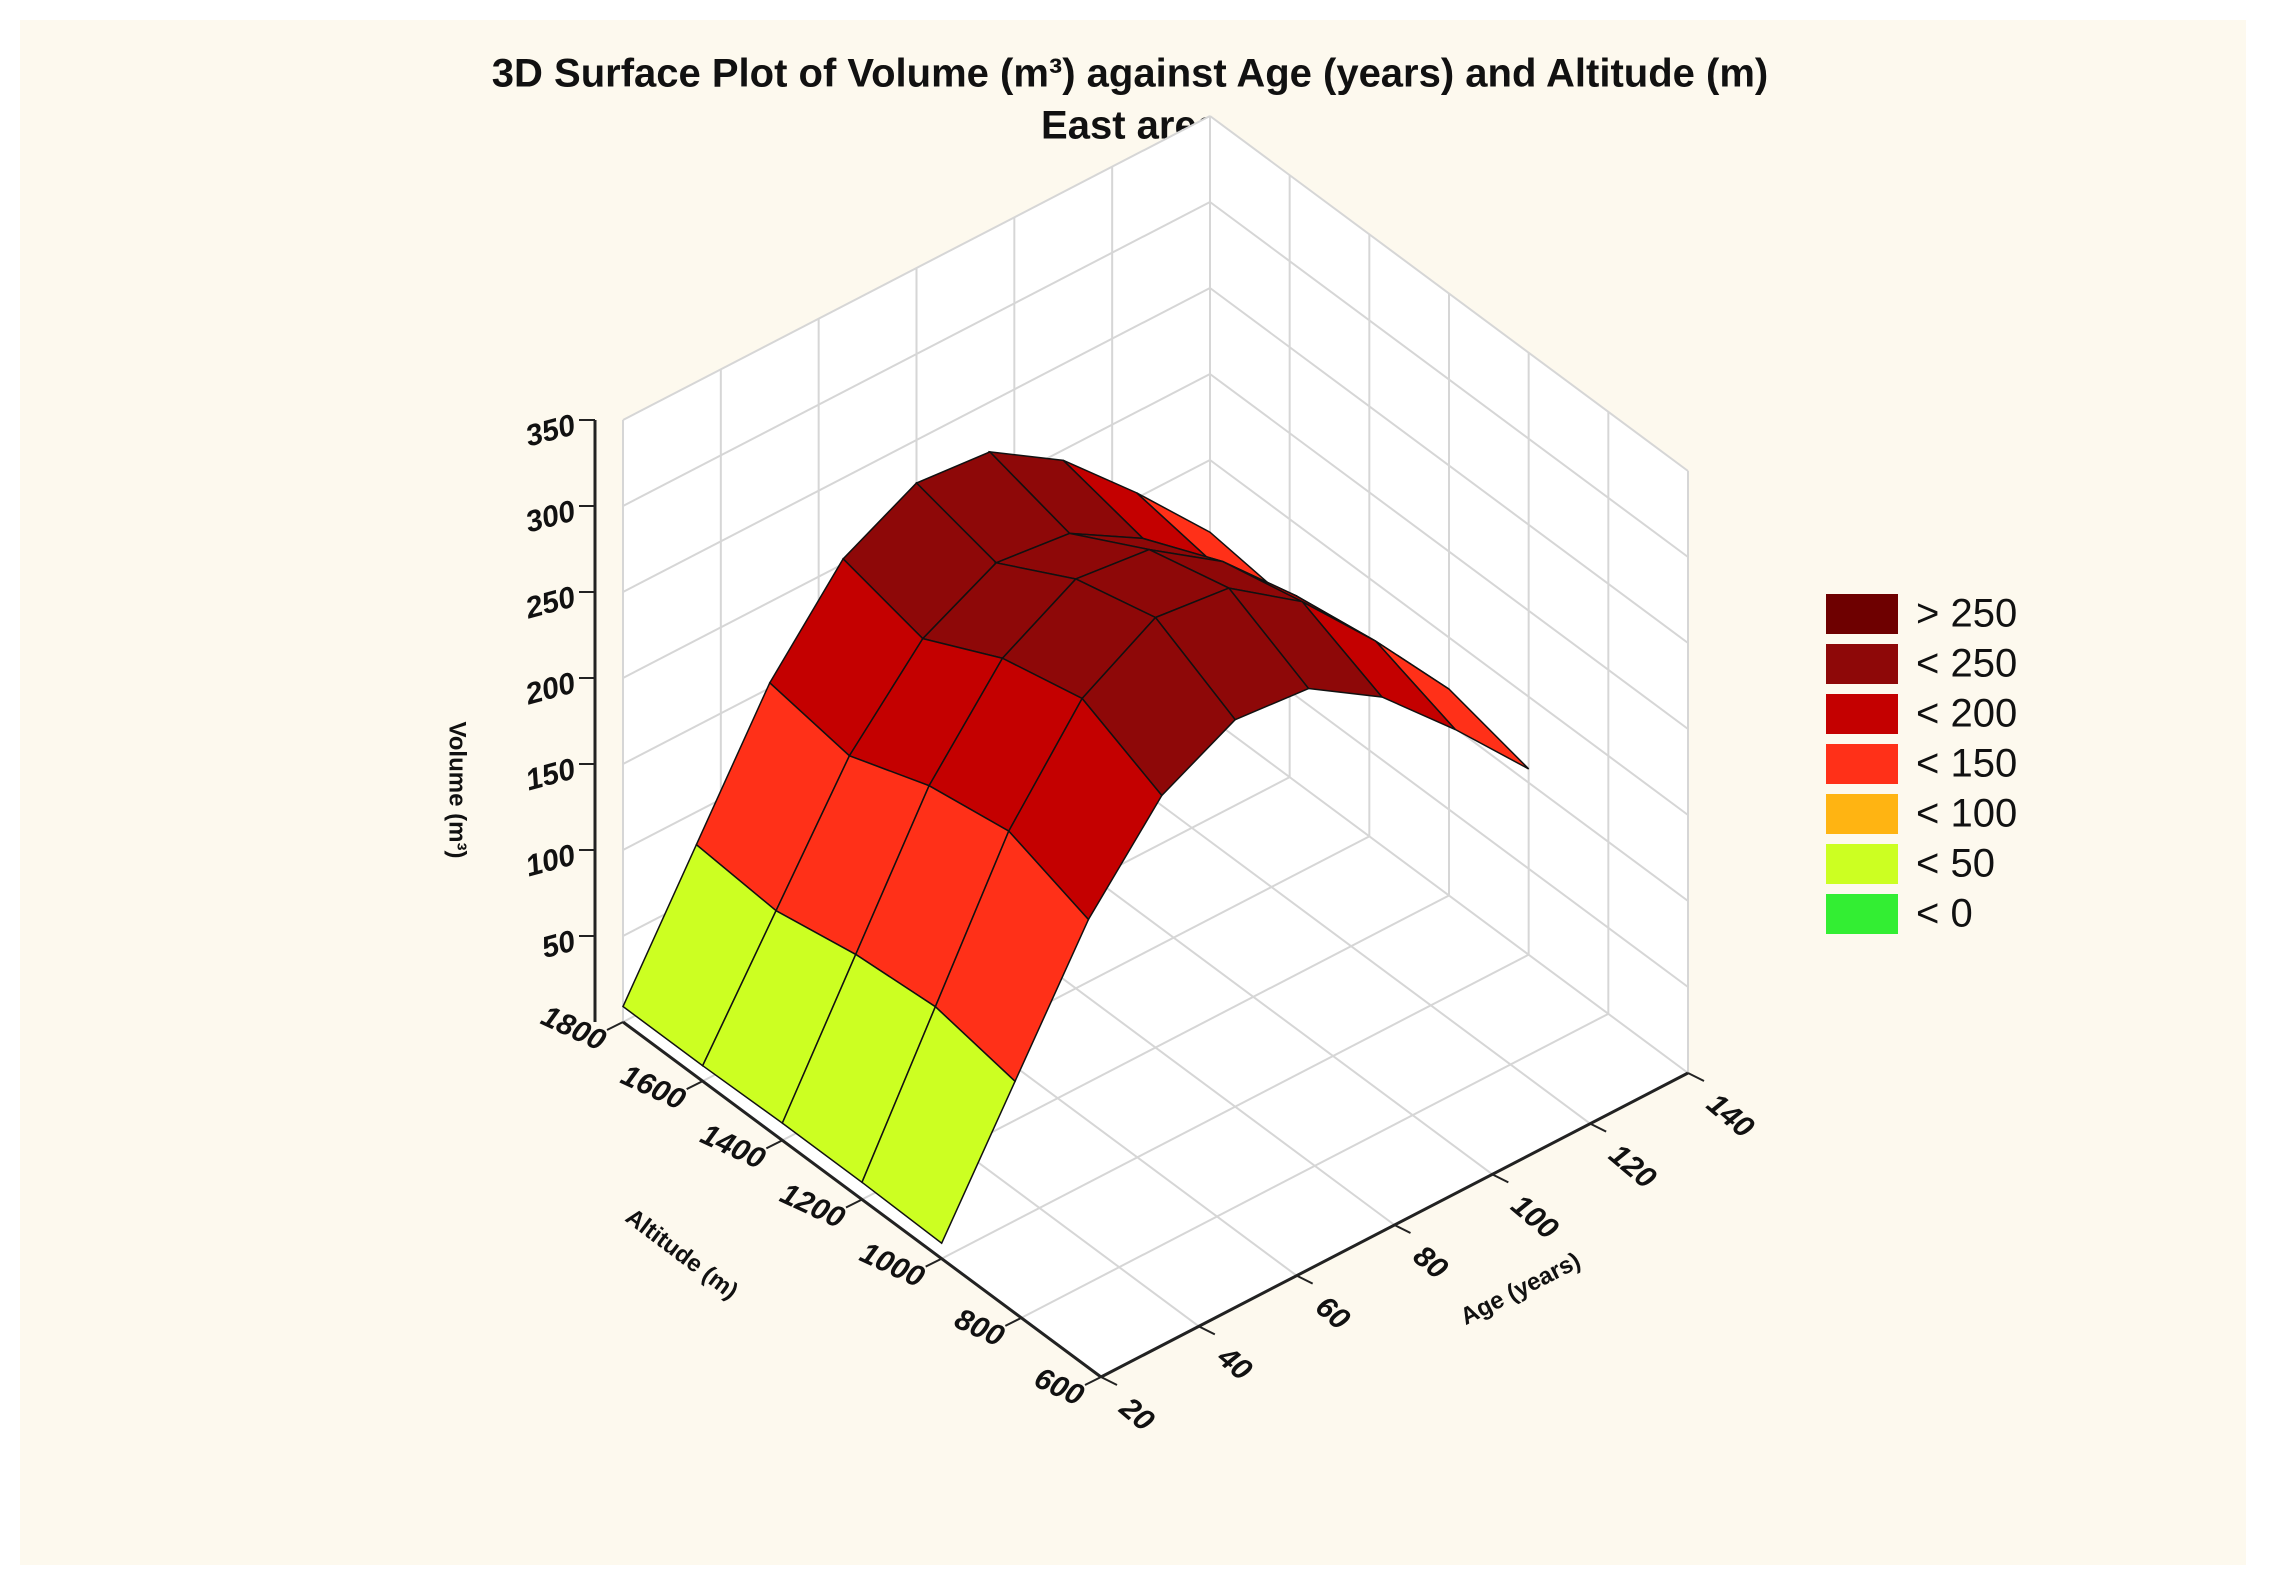 The width and height of the screenshot is (2272, 1589). I want to click on legend-label: < 250, so click(1966, 664).